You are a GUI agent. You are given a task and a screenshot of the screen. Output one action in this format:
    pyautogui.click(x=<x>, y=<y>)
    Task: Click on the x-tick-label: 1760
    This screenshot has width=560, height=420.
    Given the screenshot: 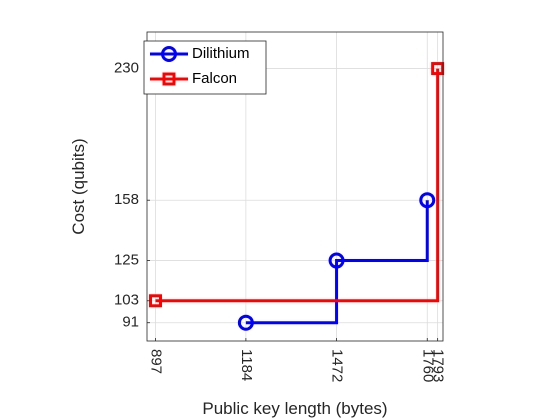 What is the action you would take?
    pyautogui.click(x=427, y=365)
    